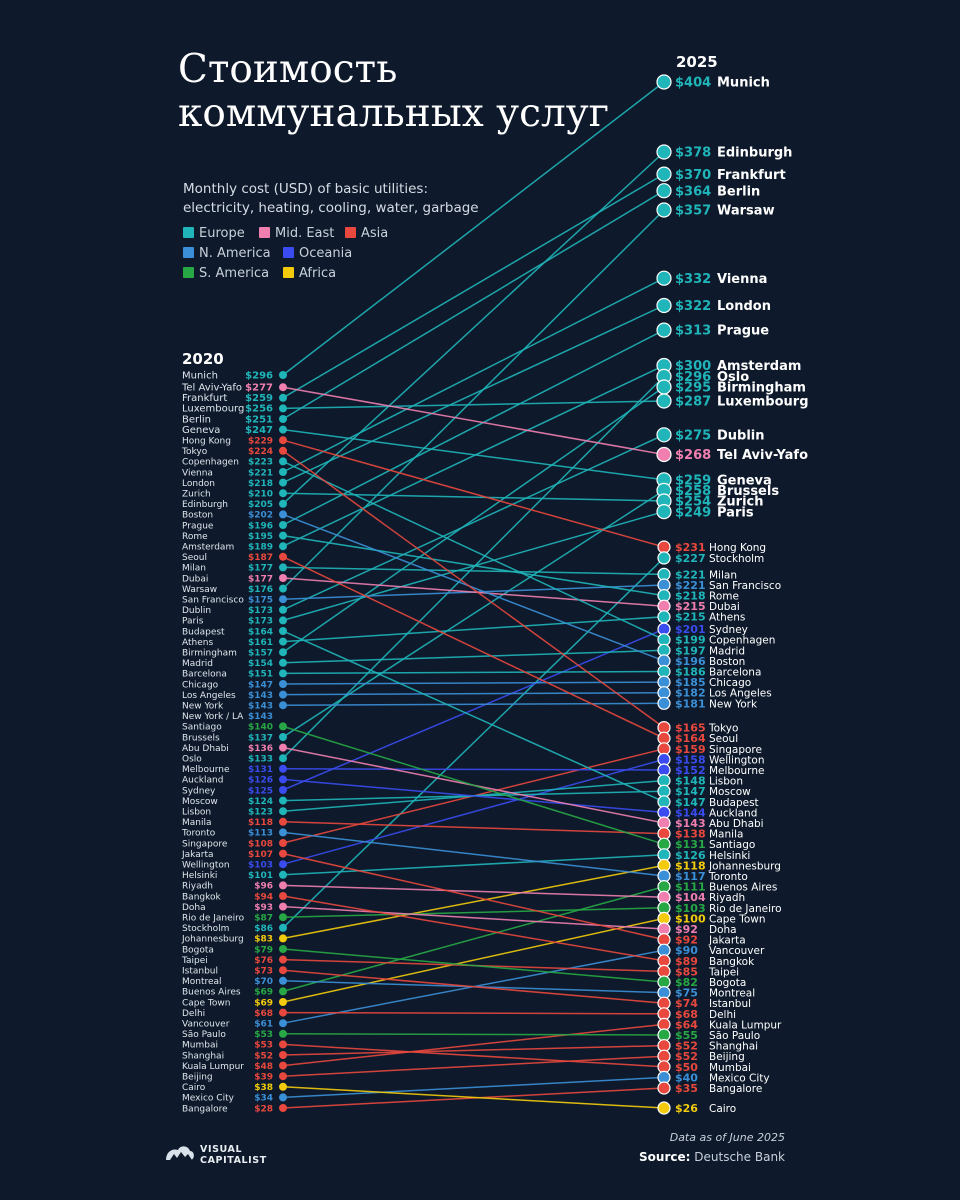 This screenshot has width=960, height=1200. What do you see at coordinates (730, 1004) in the screenshot?
I see `city-label-2025: Istanbul` at bounding box center [730, 1004].